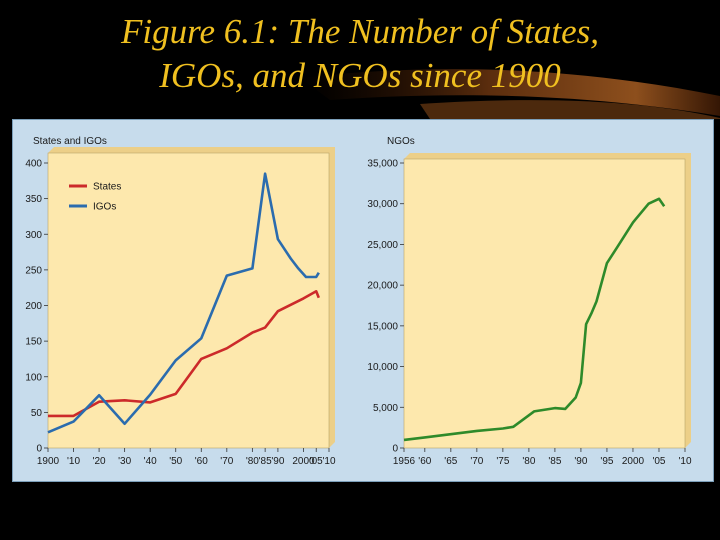 The width and height of the screenshot is (720, 540). I want to click on ngos-y-tick-label: 30,000, so click(382, 204).